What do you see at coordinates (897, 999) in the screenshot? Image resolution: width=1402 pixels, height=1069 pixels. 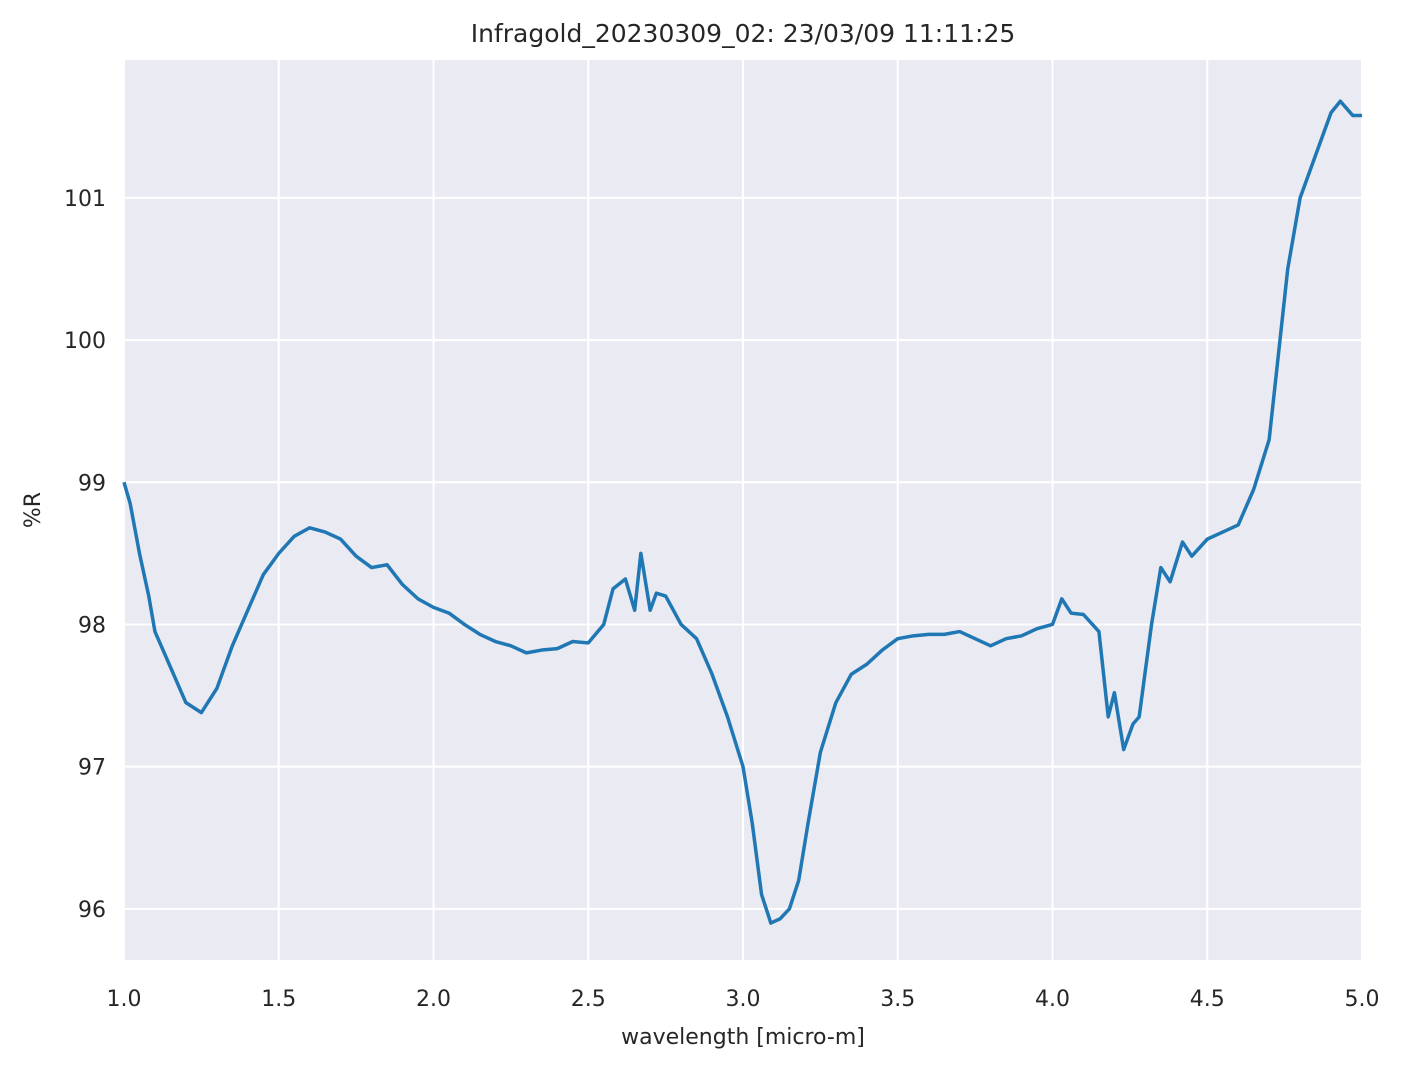 I see `x-tick-label: 3.5` at bounding box center [897, 999].